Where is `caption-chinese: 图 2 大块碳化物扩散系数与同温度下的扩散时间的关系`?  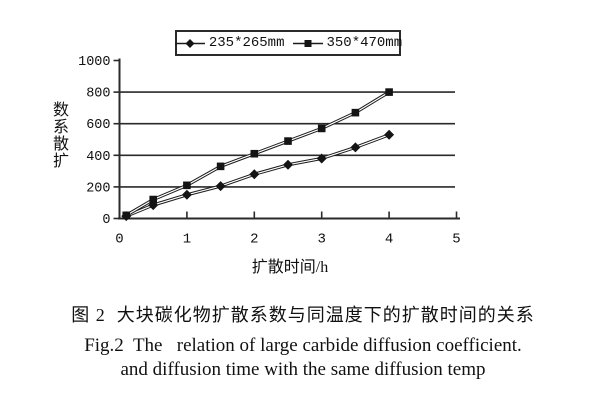
caption-chinese: 图 2 大块碳化物扩散系数与同温度下的扩散时间的关系 is located at coordinates (303, 315).